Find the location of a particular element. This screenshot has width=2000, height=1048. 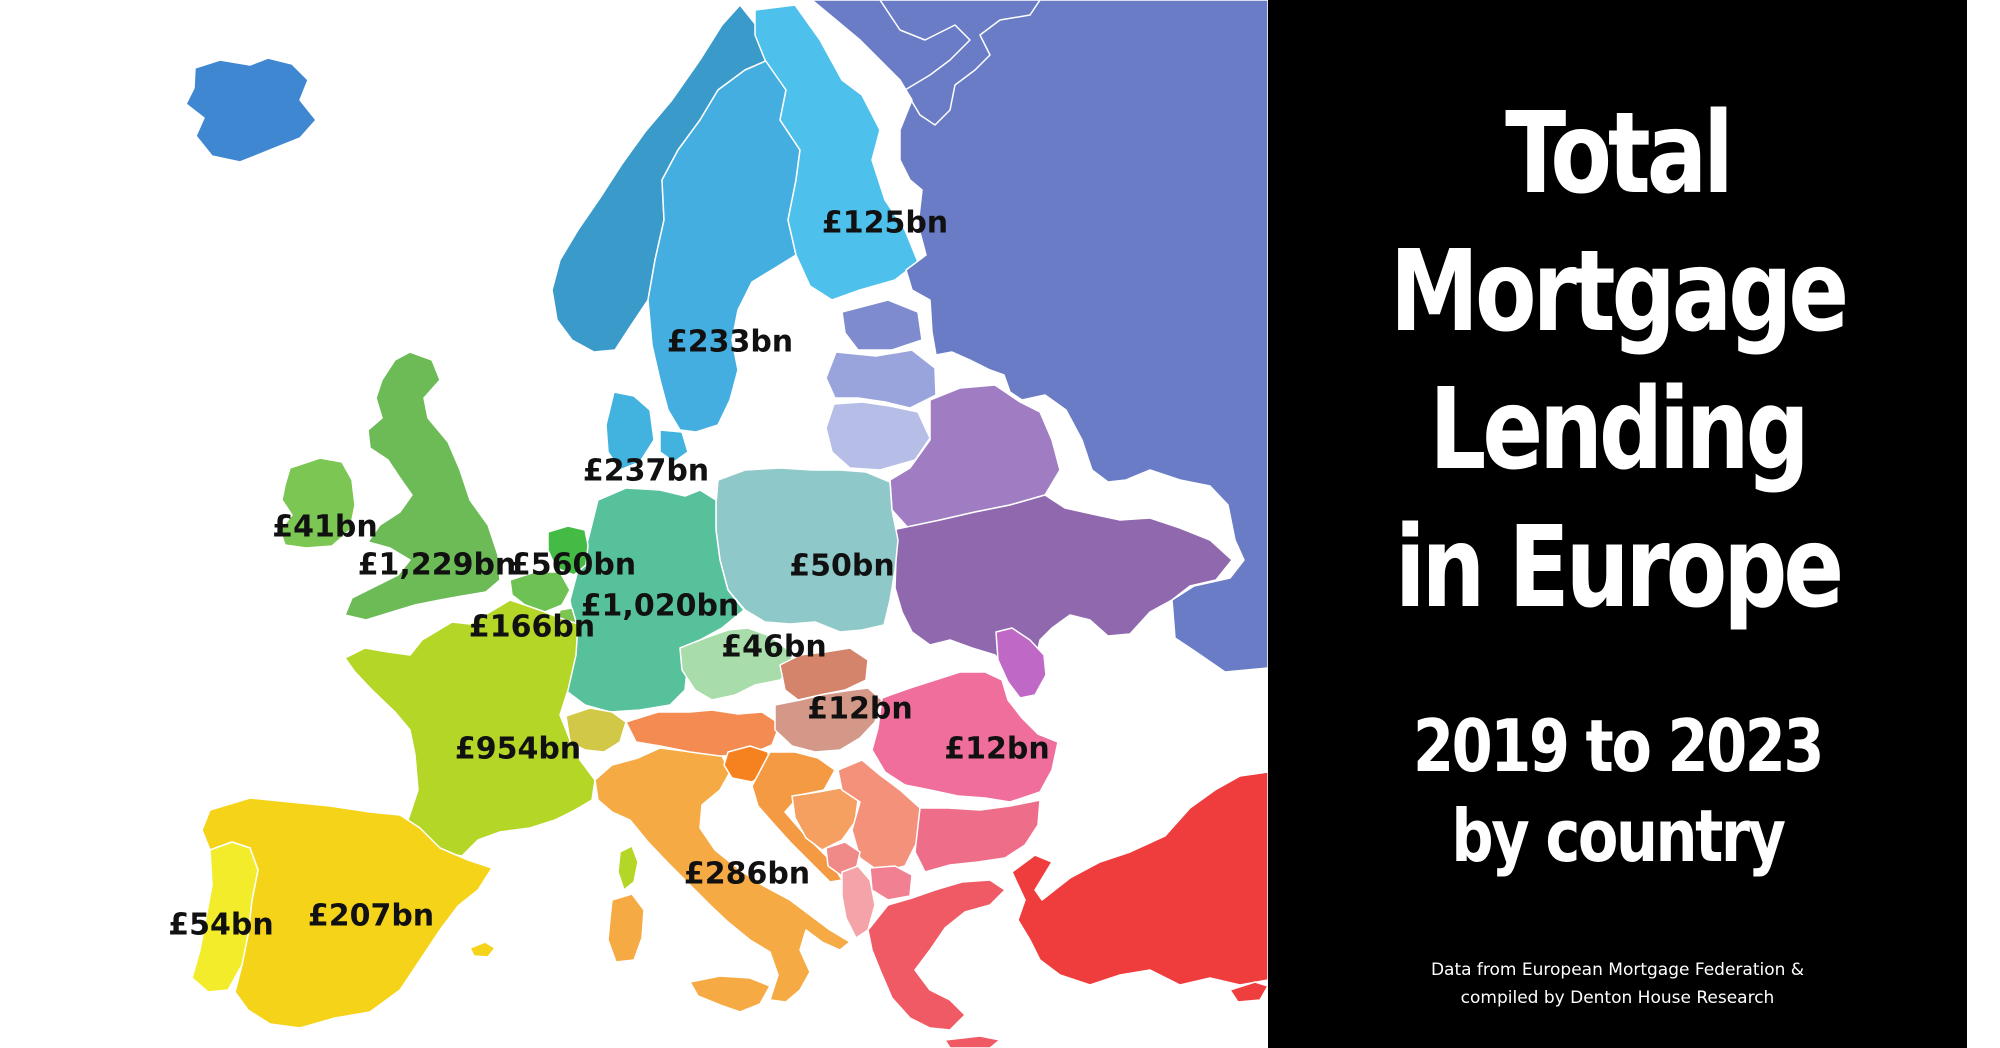

region-greece is located at coordinates (936, 963).